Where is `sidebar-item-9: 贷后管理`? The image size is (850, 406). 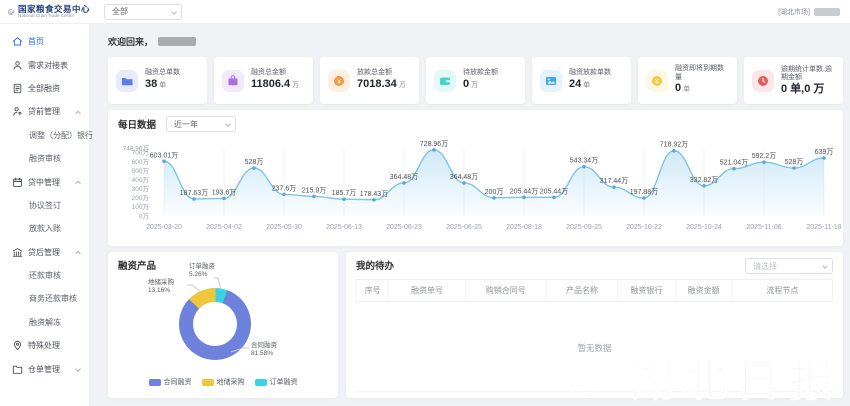 sidebar-item-9: 贷后管理 is located at coordinates (44, 252).